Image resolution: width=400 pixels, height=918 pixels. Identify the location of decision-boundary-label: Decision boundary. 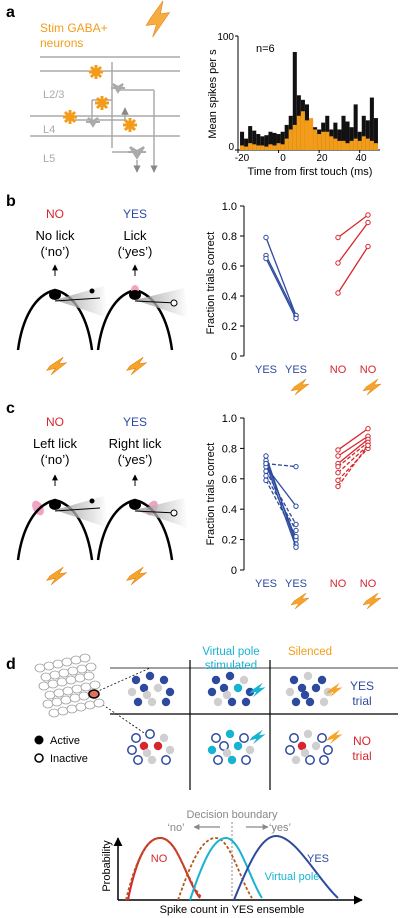
(232, 815).